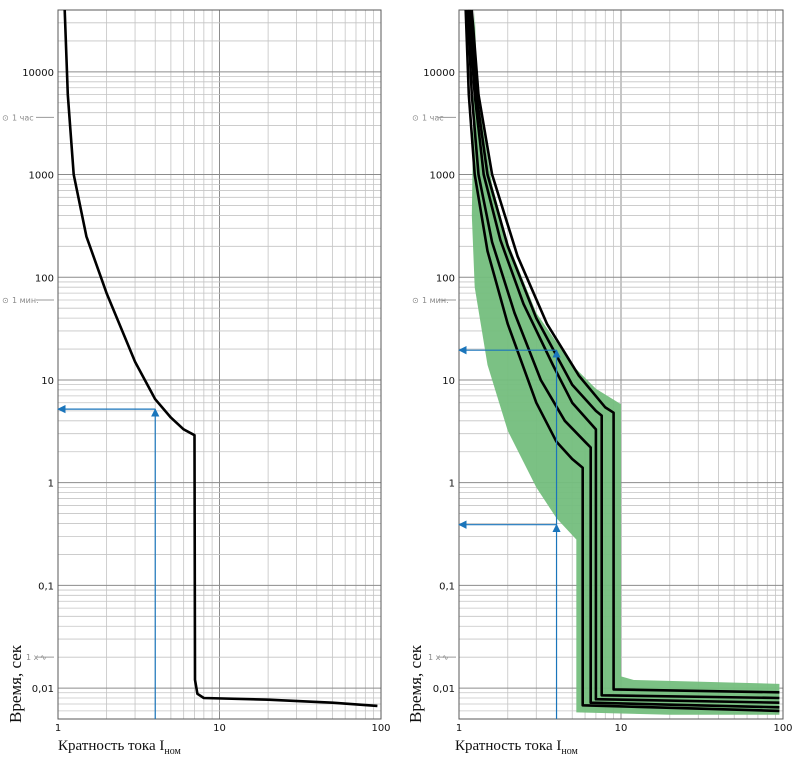  I want to click on left-arrows, so click(108, 561).